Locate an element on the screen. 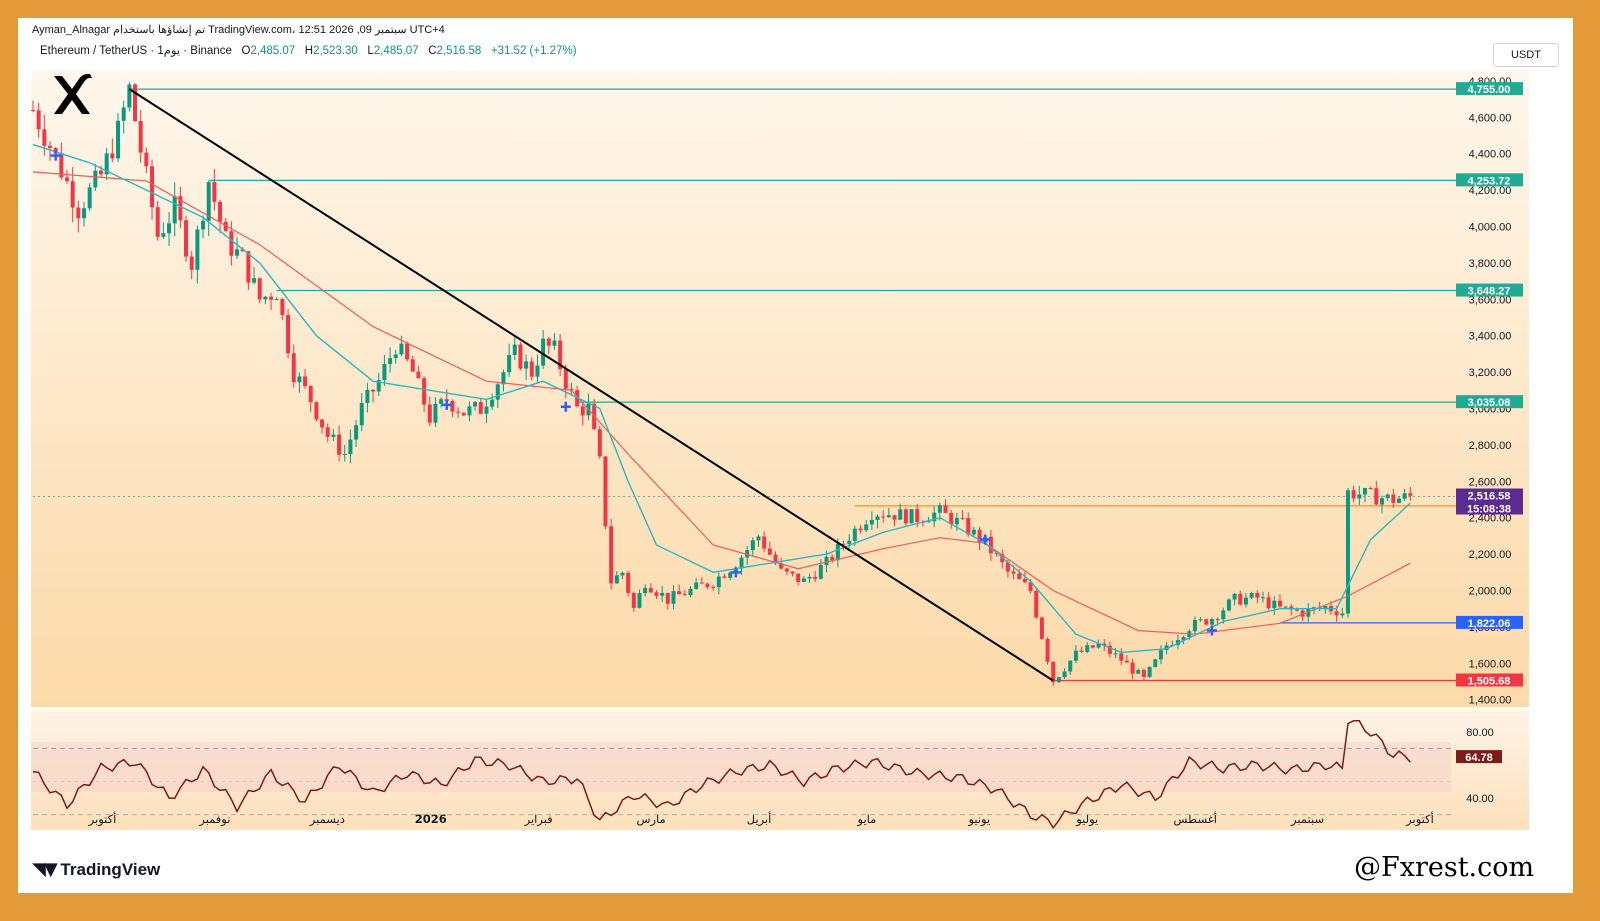  fxrest-watermark: @Fxrest.com is located at coordinates (1444, 867).